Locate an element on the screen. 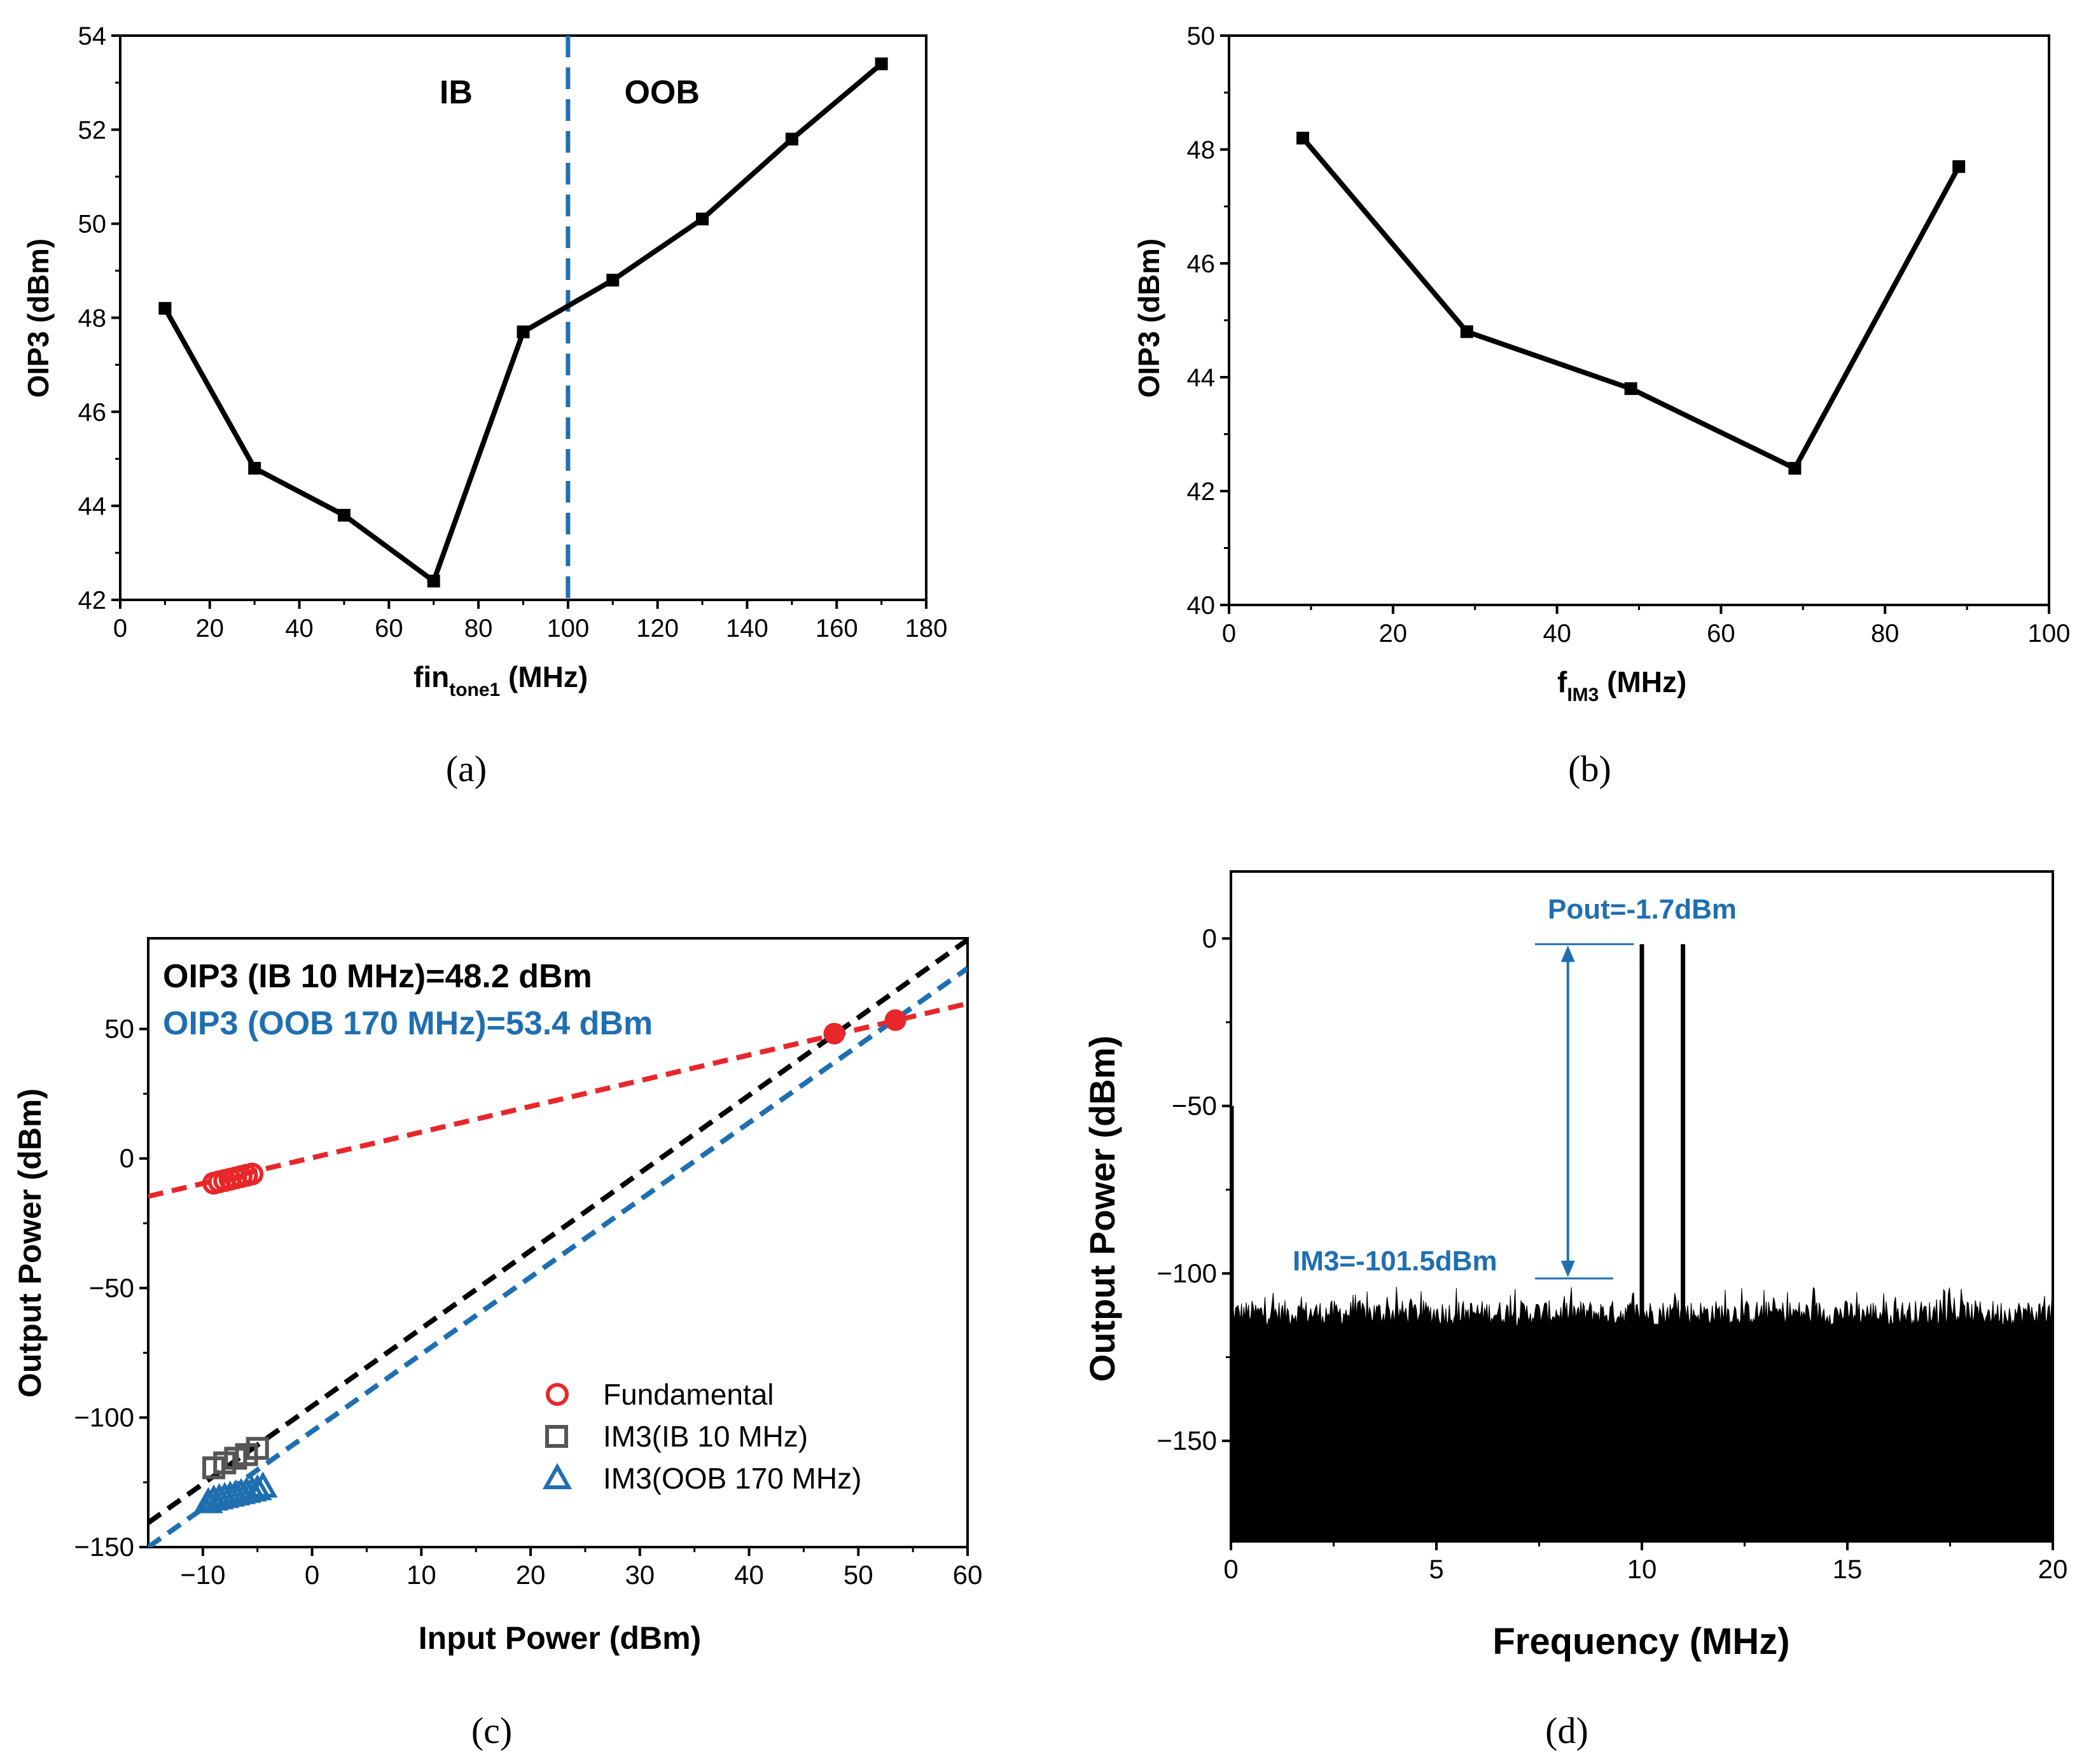  legend-marker-triangle is located at coordinates (557, 1475).